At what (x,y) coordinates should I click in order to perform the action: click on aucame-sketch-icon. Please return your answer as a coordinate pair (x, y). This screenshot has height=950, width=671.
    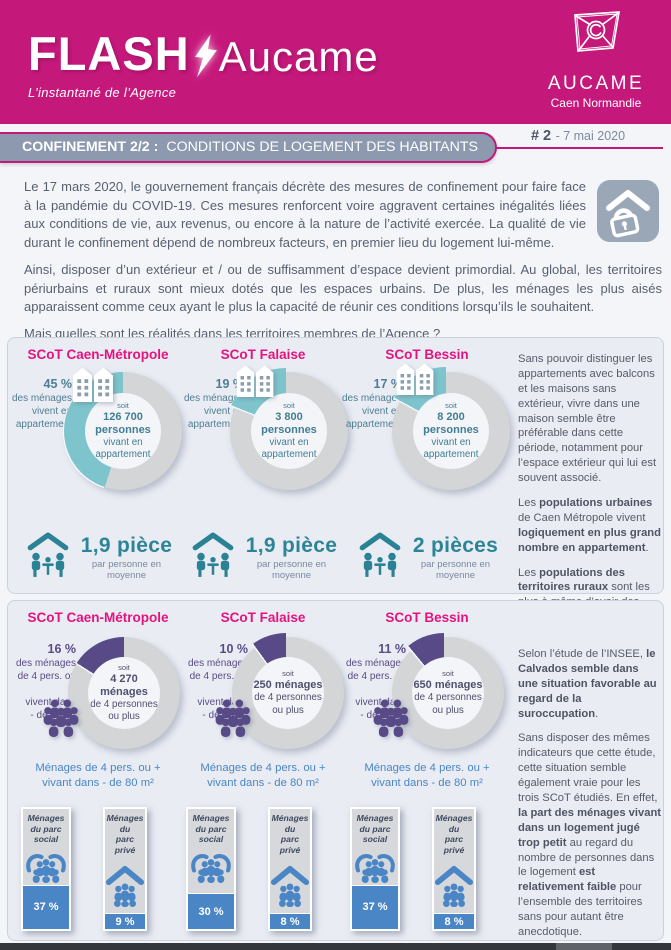
    Looking at the image, I should click on (596, 40).